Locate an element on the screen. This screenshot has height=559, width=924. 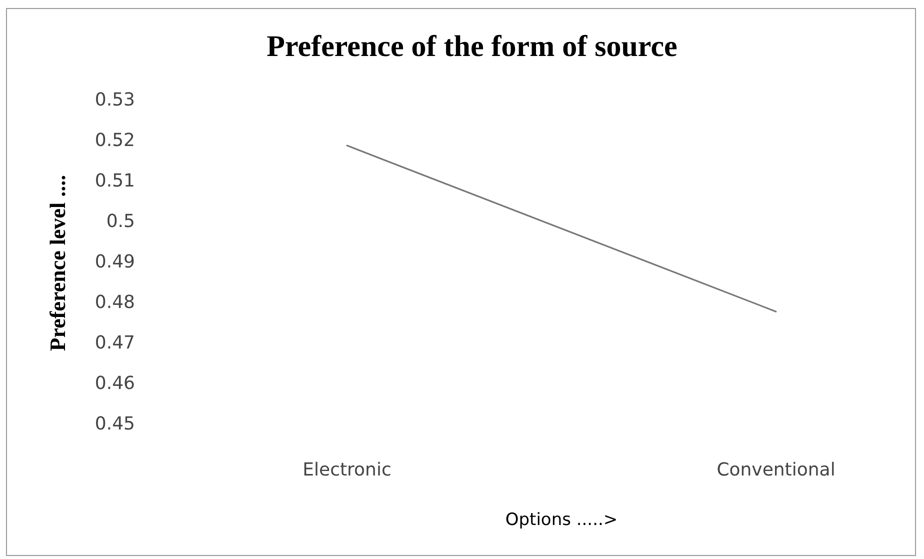
y-tick-label: 0.47 is located at coordinates (114, 343).